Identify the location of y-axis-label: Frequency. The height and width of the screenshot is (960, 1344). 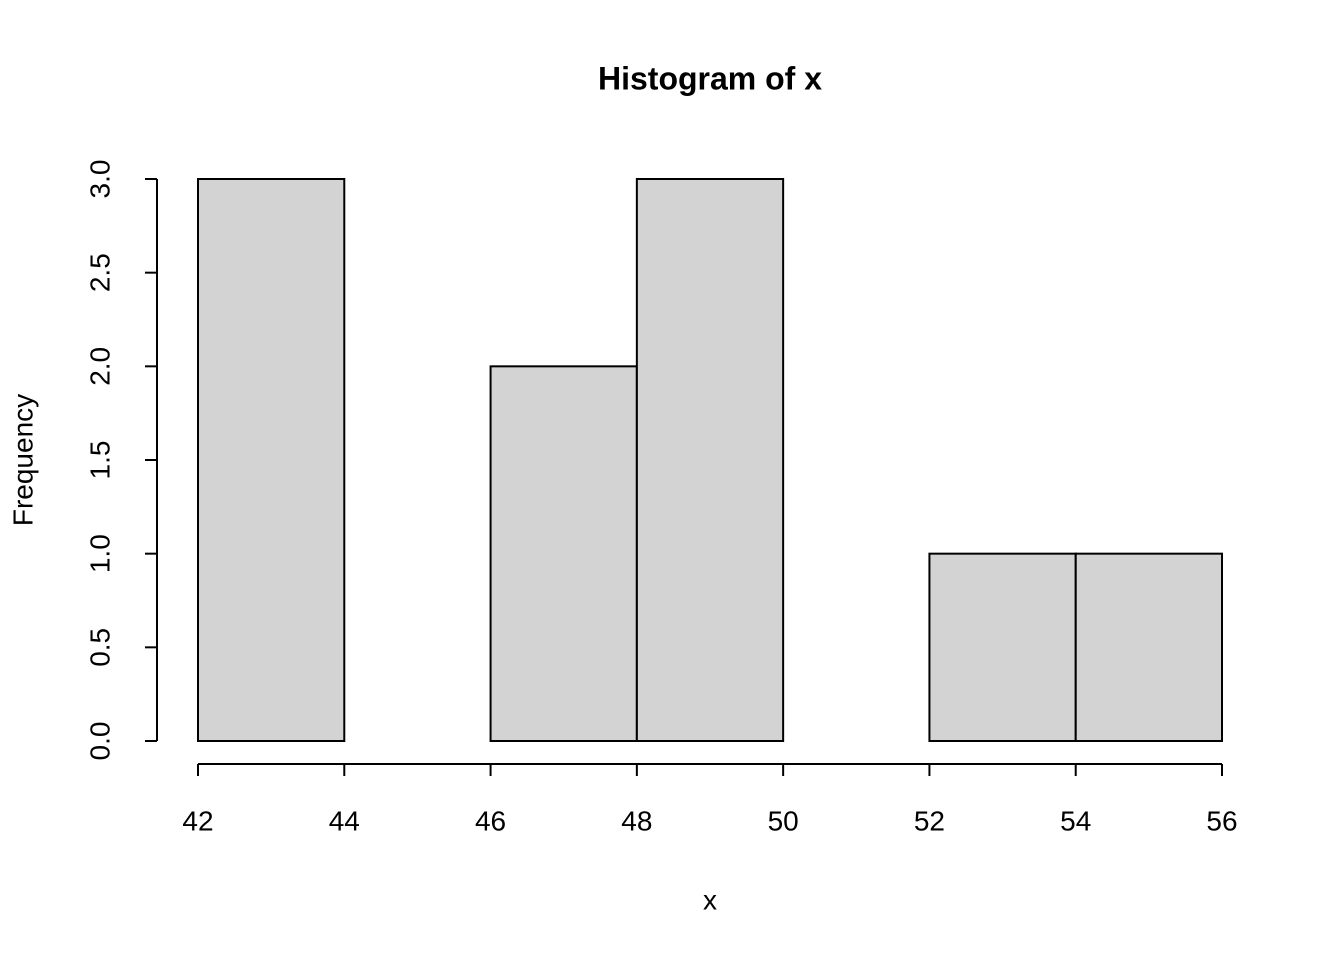
(22, 460).